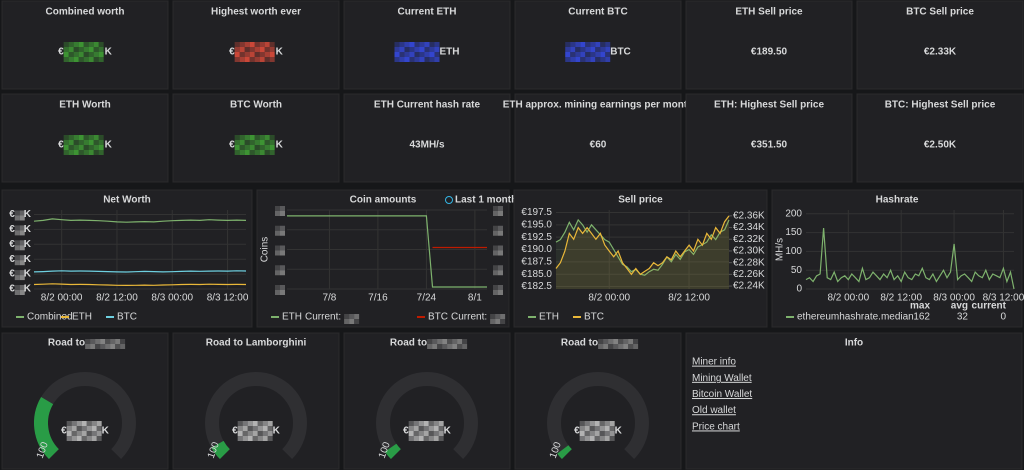 This screenshot has width=1024, height=470. Describe the element at coordinates (640, 200) in the screenshot. I see `panel-title: Sell price` at that location.